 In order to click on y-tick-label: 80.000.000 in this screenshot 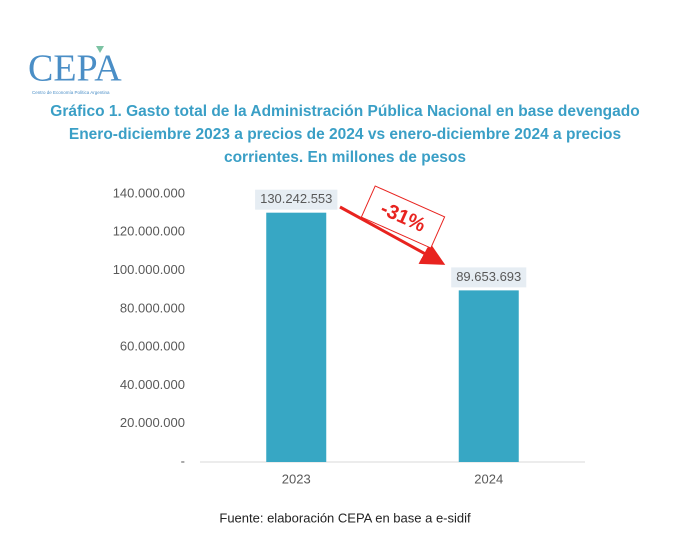, I will do `click(152, 307)`.